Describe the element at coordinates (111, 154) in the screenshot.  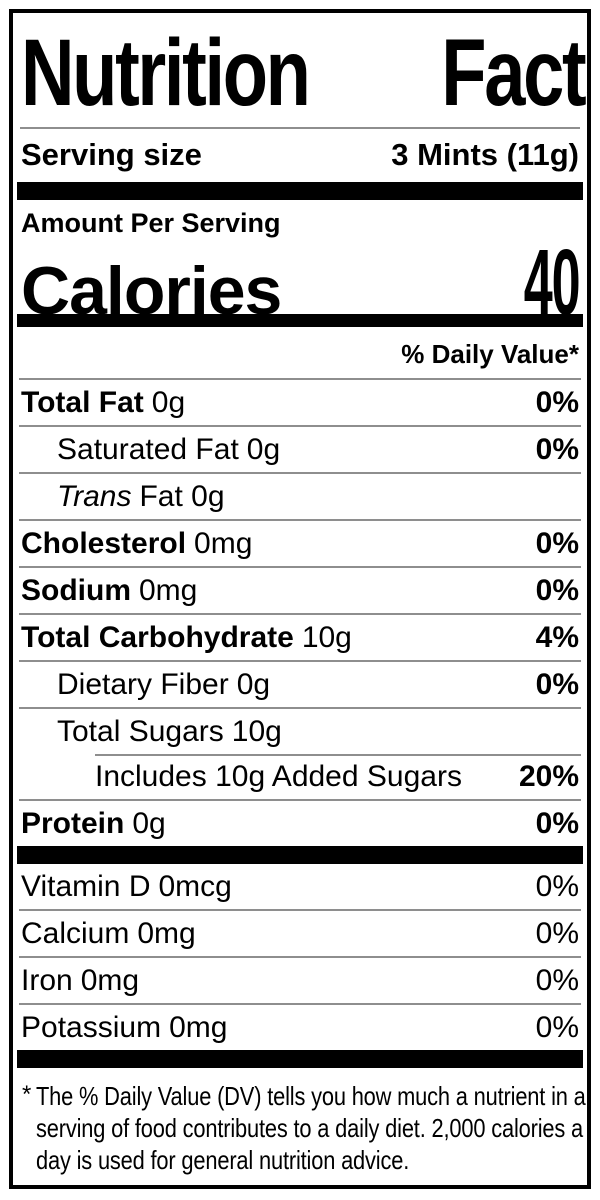
I see `serving-size-label: Serving size` at that location.